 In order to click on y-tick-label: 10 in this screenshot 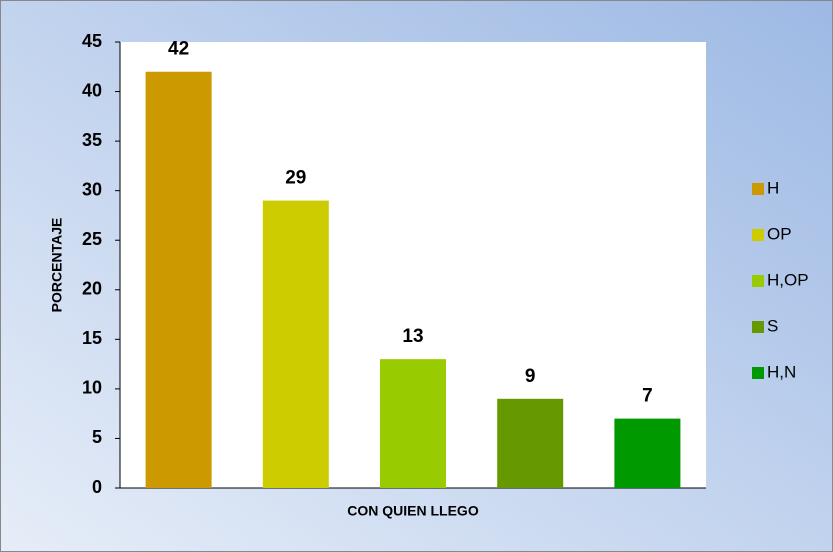, I will do `click(92, 388)`.